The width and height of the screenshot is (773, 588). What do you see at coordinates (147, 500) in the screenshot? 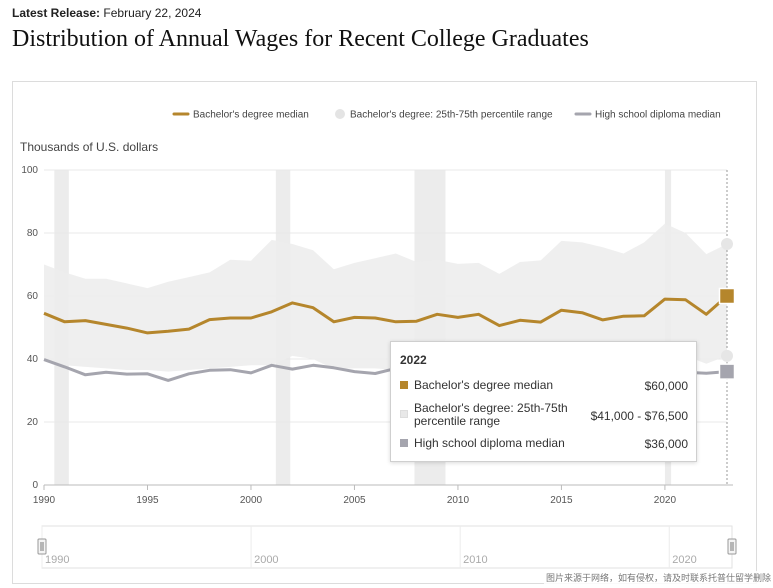
I see `x-tick-label: 1995` at bounding box center [147, 500].